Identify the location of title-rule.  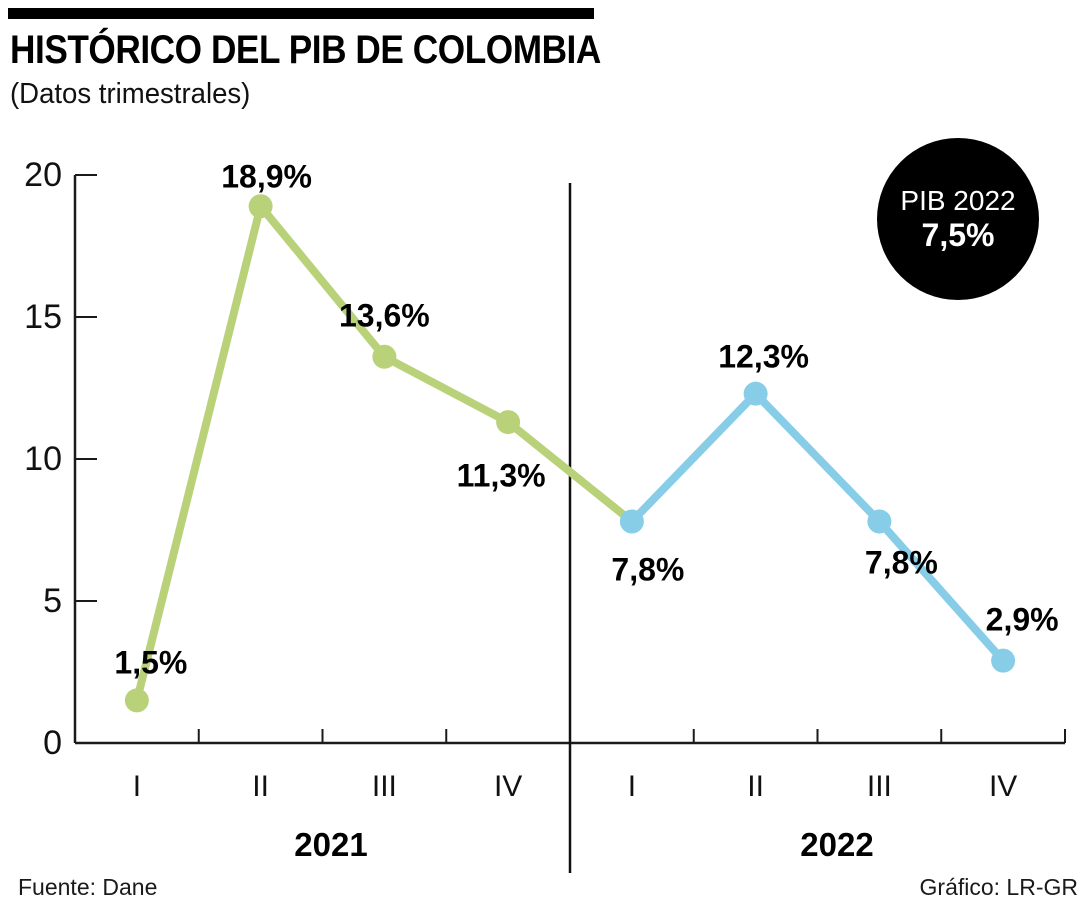
(301, 13).